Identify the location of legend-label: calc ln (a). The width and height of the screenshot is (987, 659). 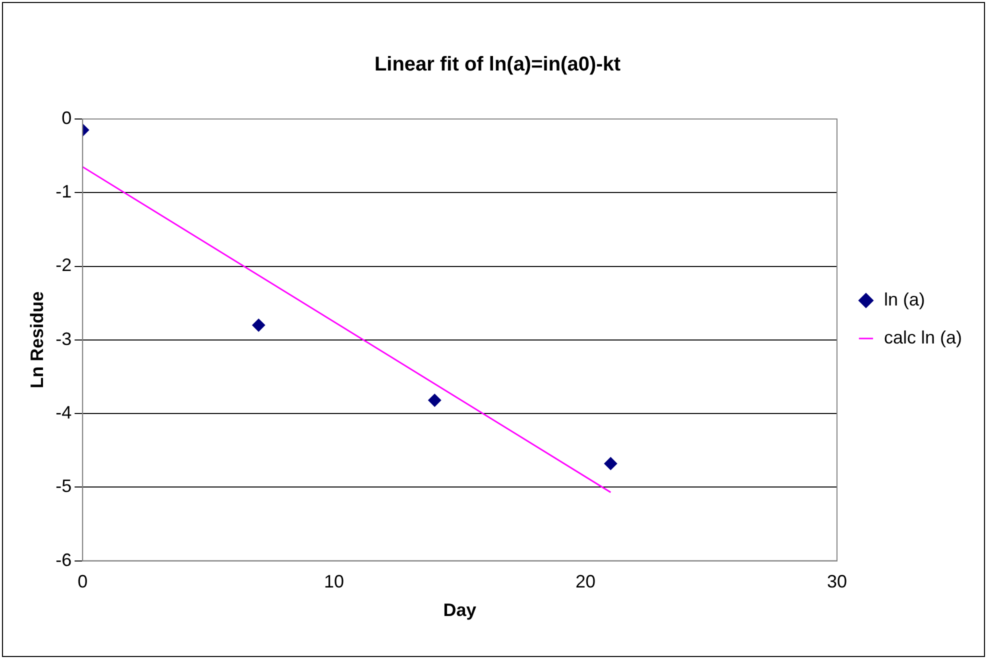
(923, 337).